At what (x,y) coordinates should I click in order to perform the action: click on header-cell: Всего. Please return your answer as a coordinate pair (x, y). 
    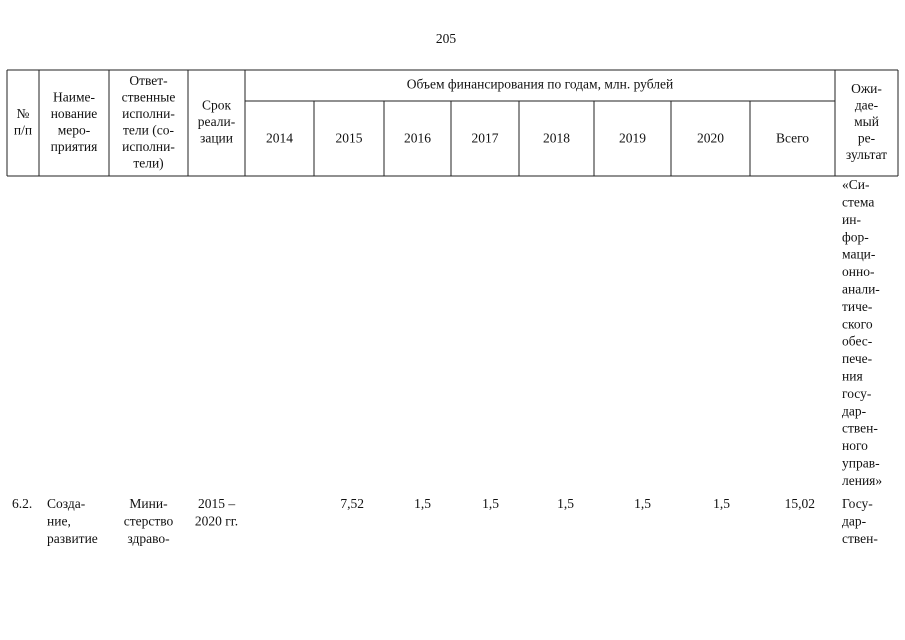
    Looking at the image, I should click on (792, 138).